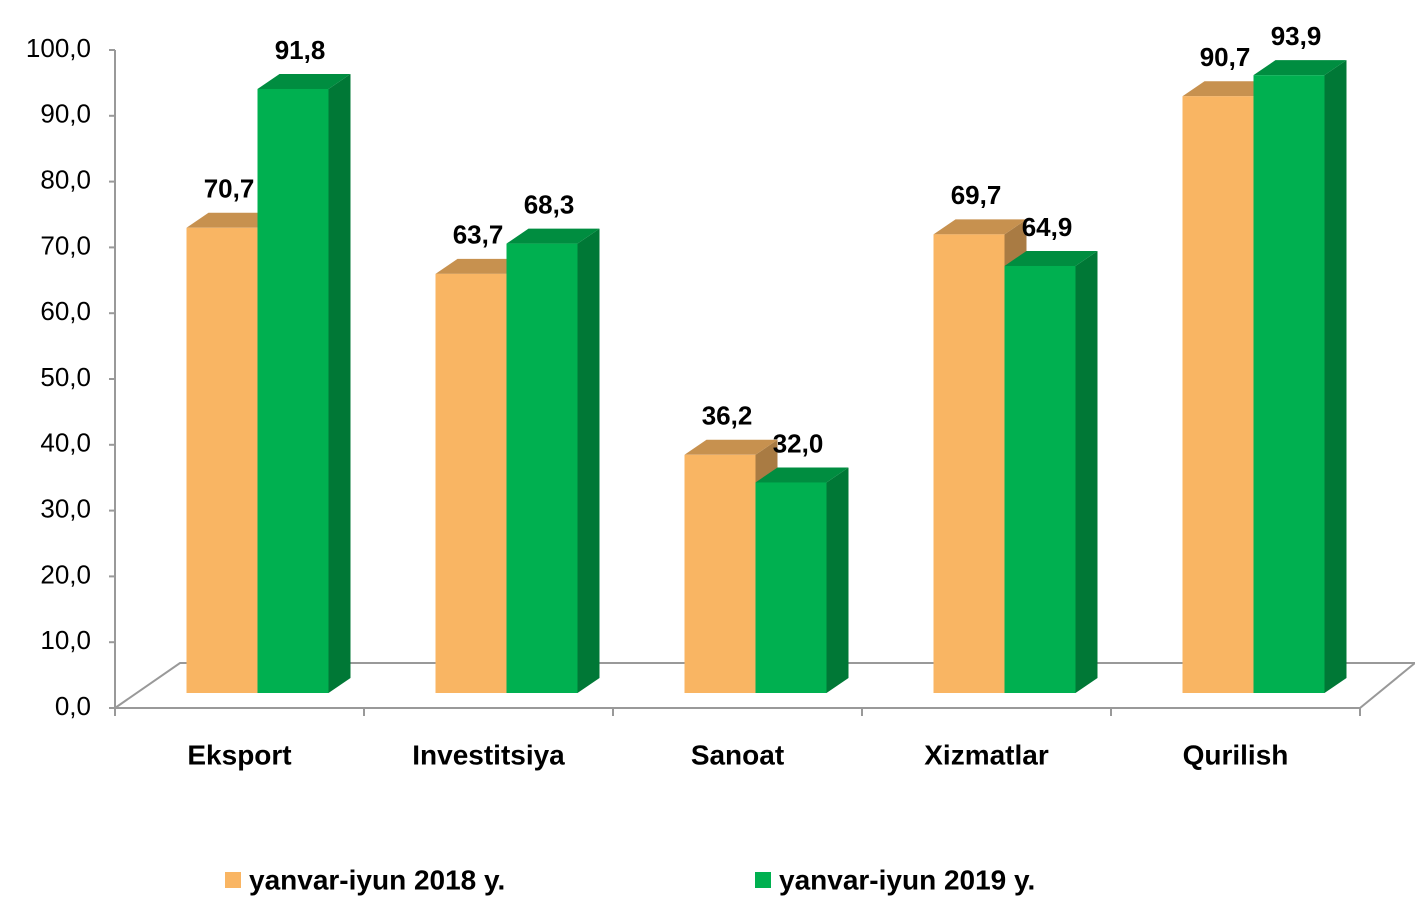 The height and width of the screenshot is (899, 1415). What do you see at coordinates (73, 706) in the screenshot?
I see `y-tick-label: 0,0` at bounding box center [73, 706].